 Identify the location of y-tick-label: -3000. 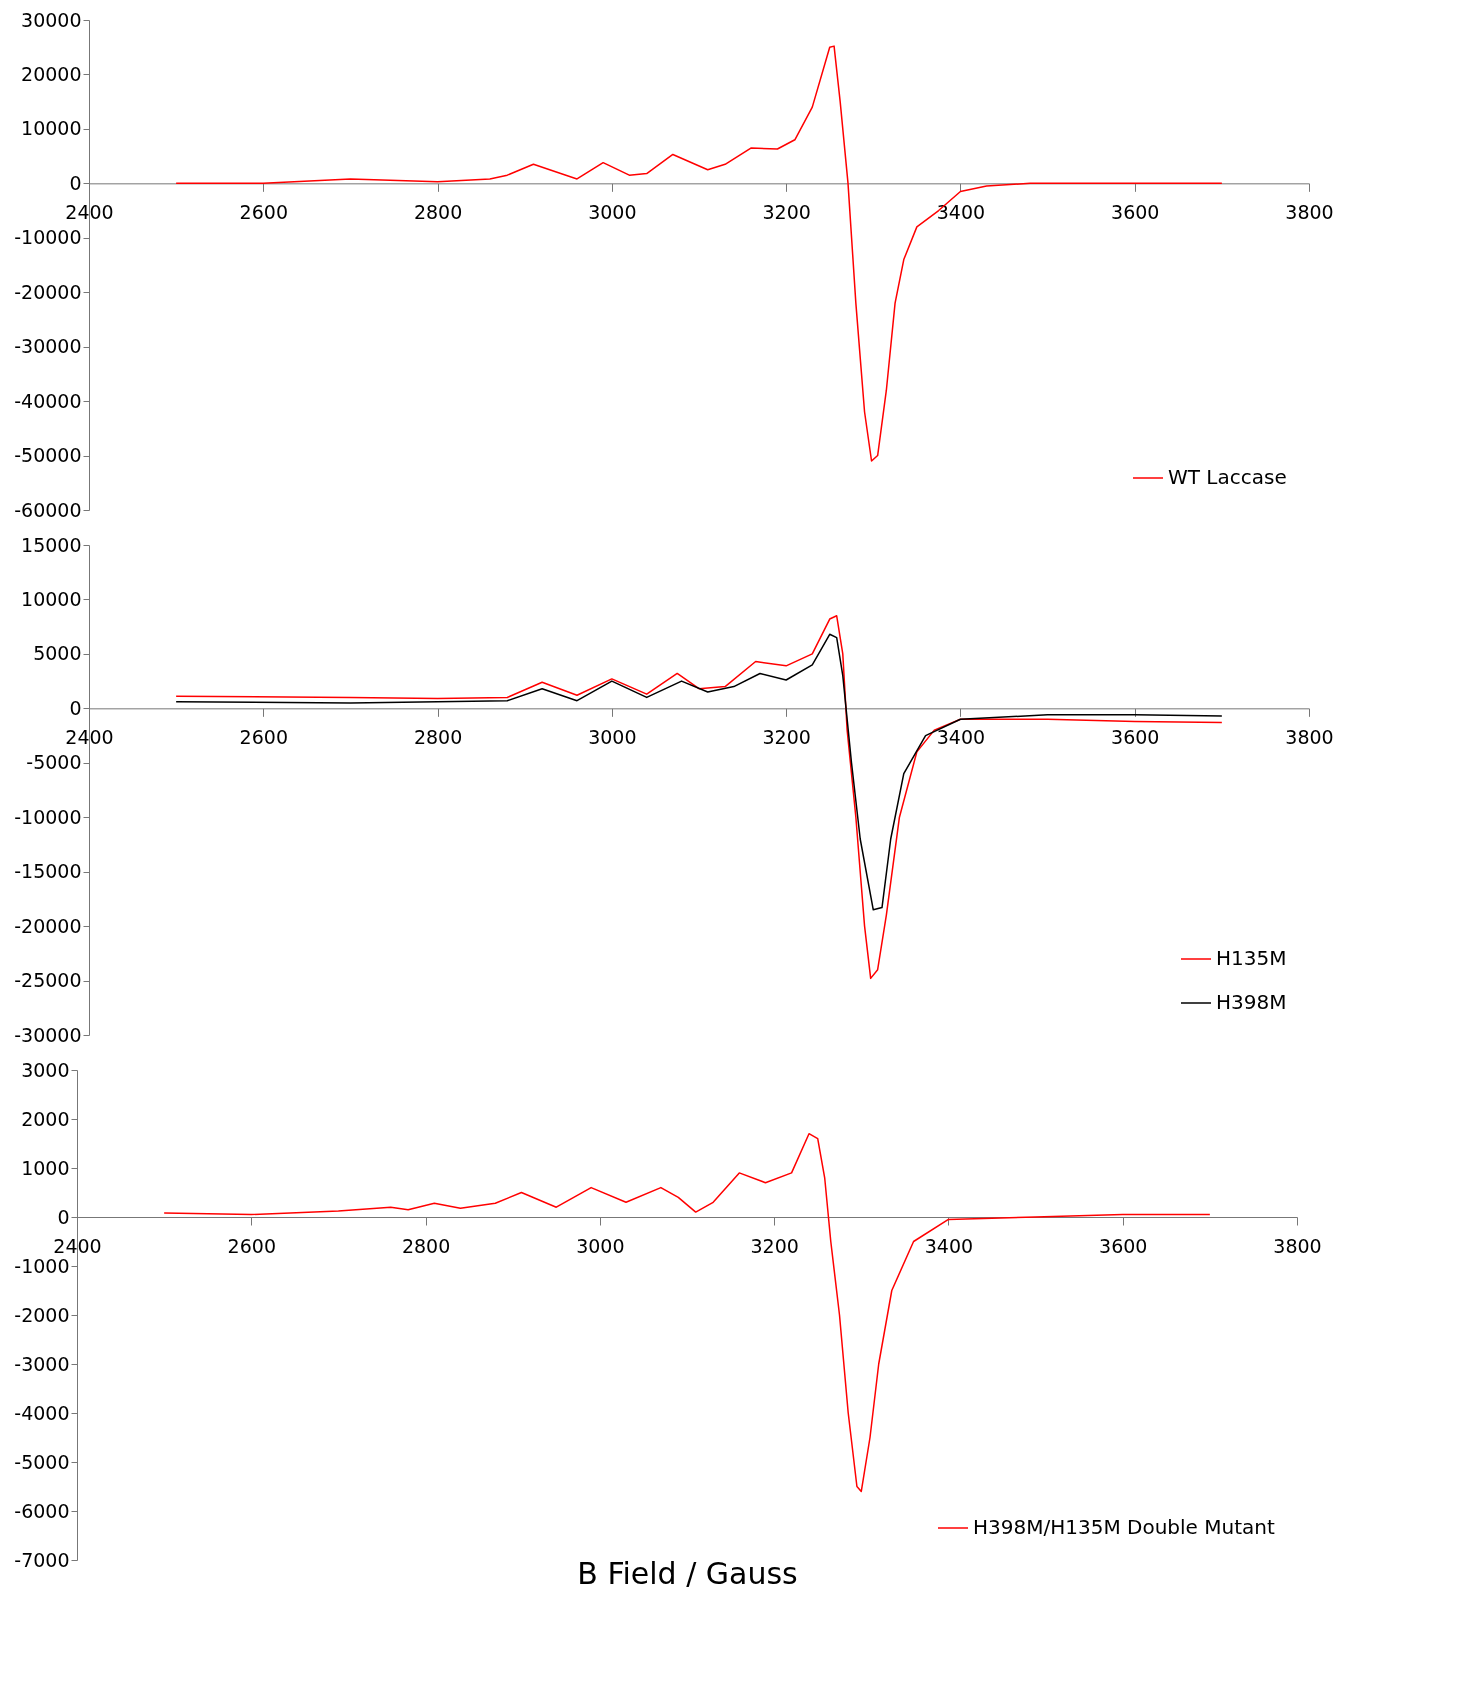
(42, 1363).